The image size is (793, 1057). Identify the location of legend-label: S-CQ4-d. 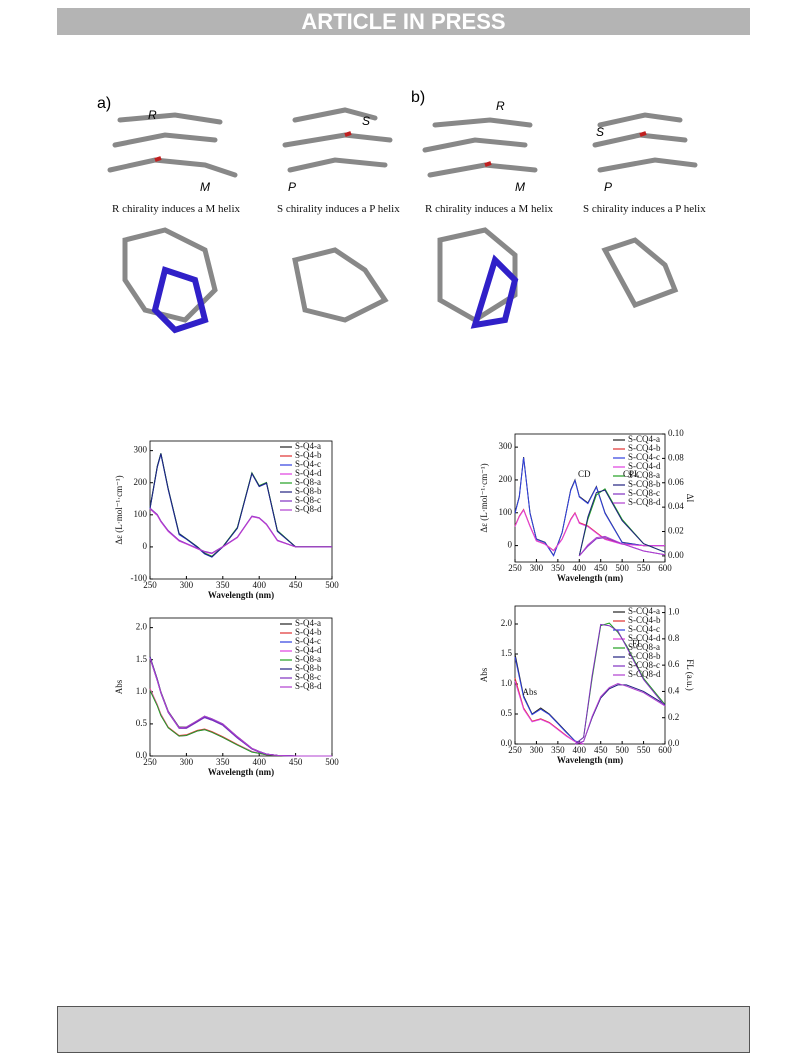
(644, 466).